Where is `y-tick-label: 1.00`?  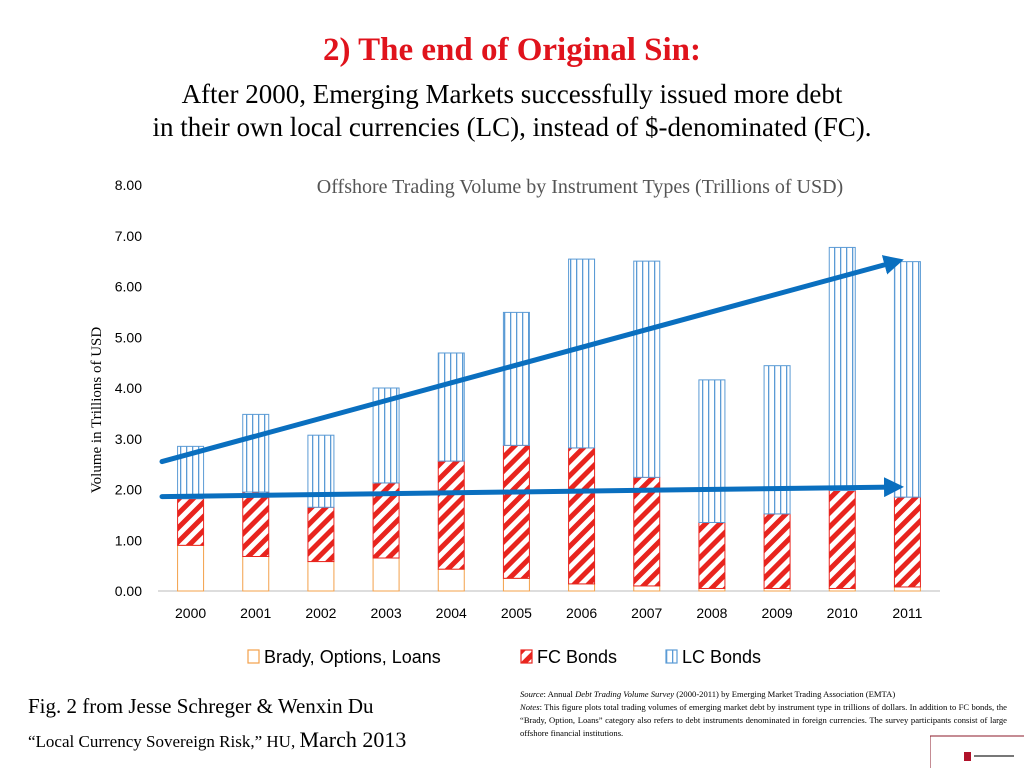 y-tick-label: 1.00 is located at coordinates (128, 540).